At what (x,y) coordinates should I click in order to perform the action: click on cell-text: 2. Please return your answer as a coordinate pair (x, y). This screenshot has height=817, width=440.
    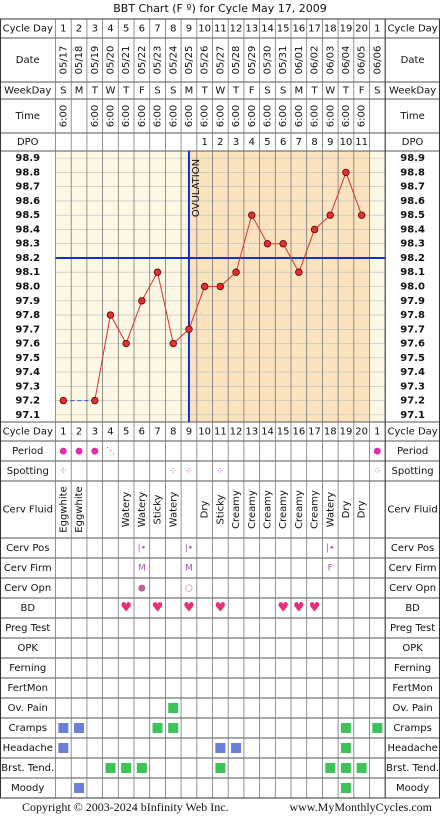
    Looking at the image, I should click on (79, 29).